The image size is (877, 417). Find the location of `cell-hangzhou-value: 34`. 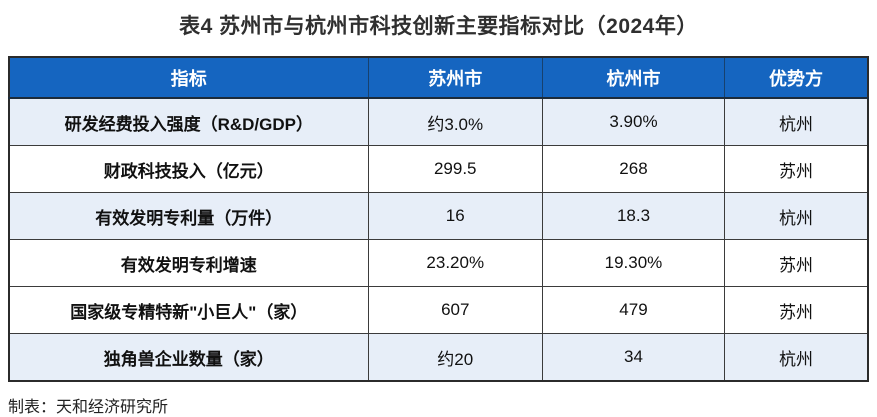

cell-hangzhou-value: 34 is located at coordinates (633, 357).